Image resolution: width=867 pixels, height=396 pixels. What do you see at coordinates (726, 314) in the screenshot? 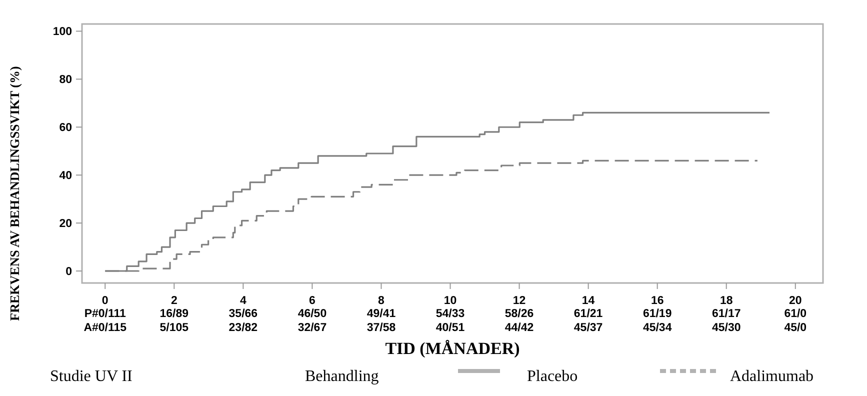
I see `text: 61/17` at bounding box center [726, 314].